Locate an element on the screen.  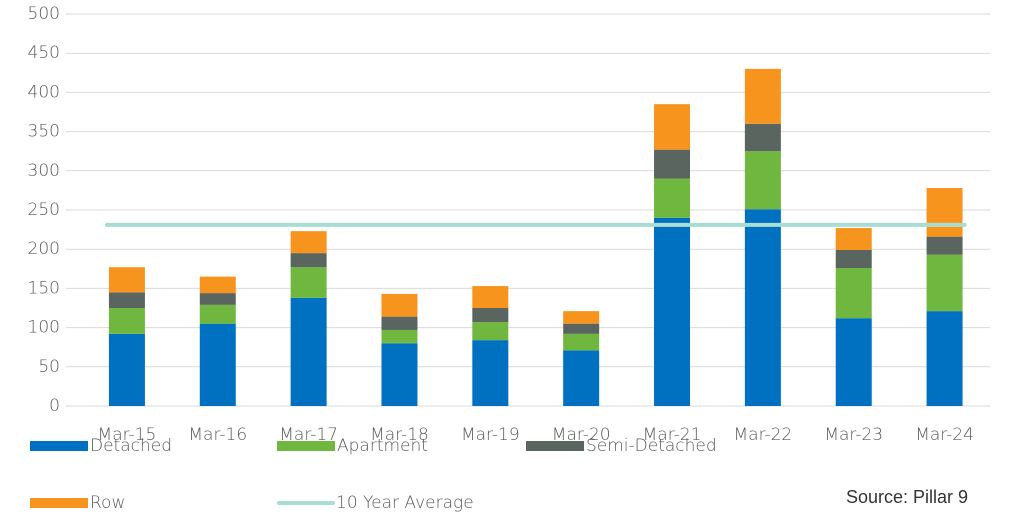
y-tick-label: 350 is located at coordinates (44, 132).